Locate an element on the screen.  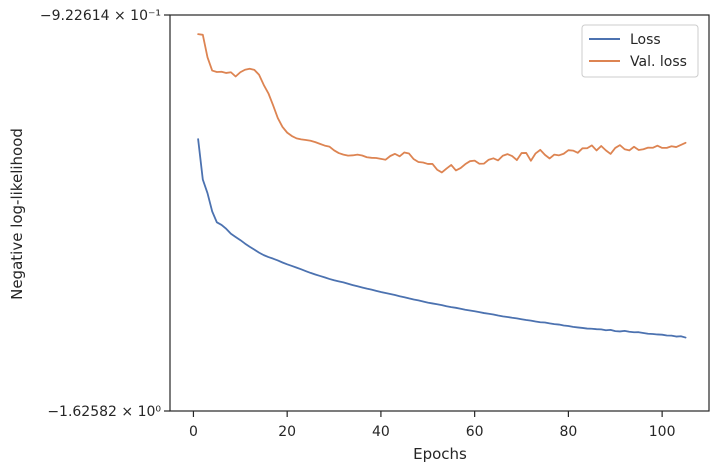
x-tick-label: 0 is located at coordinates (193, 432).